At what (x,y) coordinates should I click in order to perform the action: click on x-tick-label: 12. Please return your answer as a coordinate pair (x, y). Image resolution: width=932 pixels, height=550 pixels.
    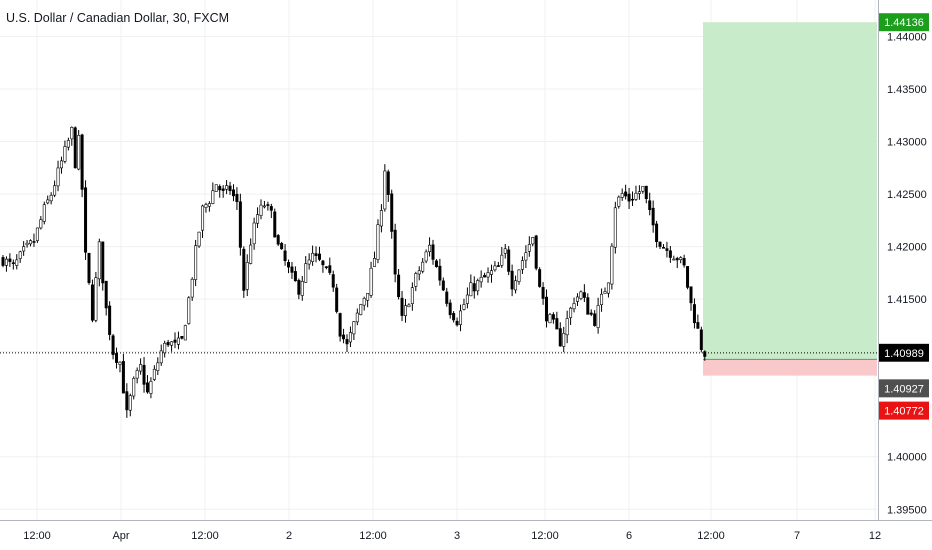
    Looking at the image, I should click on (875, 536).